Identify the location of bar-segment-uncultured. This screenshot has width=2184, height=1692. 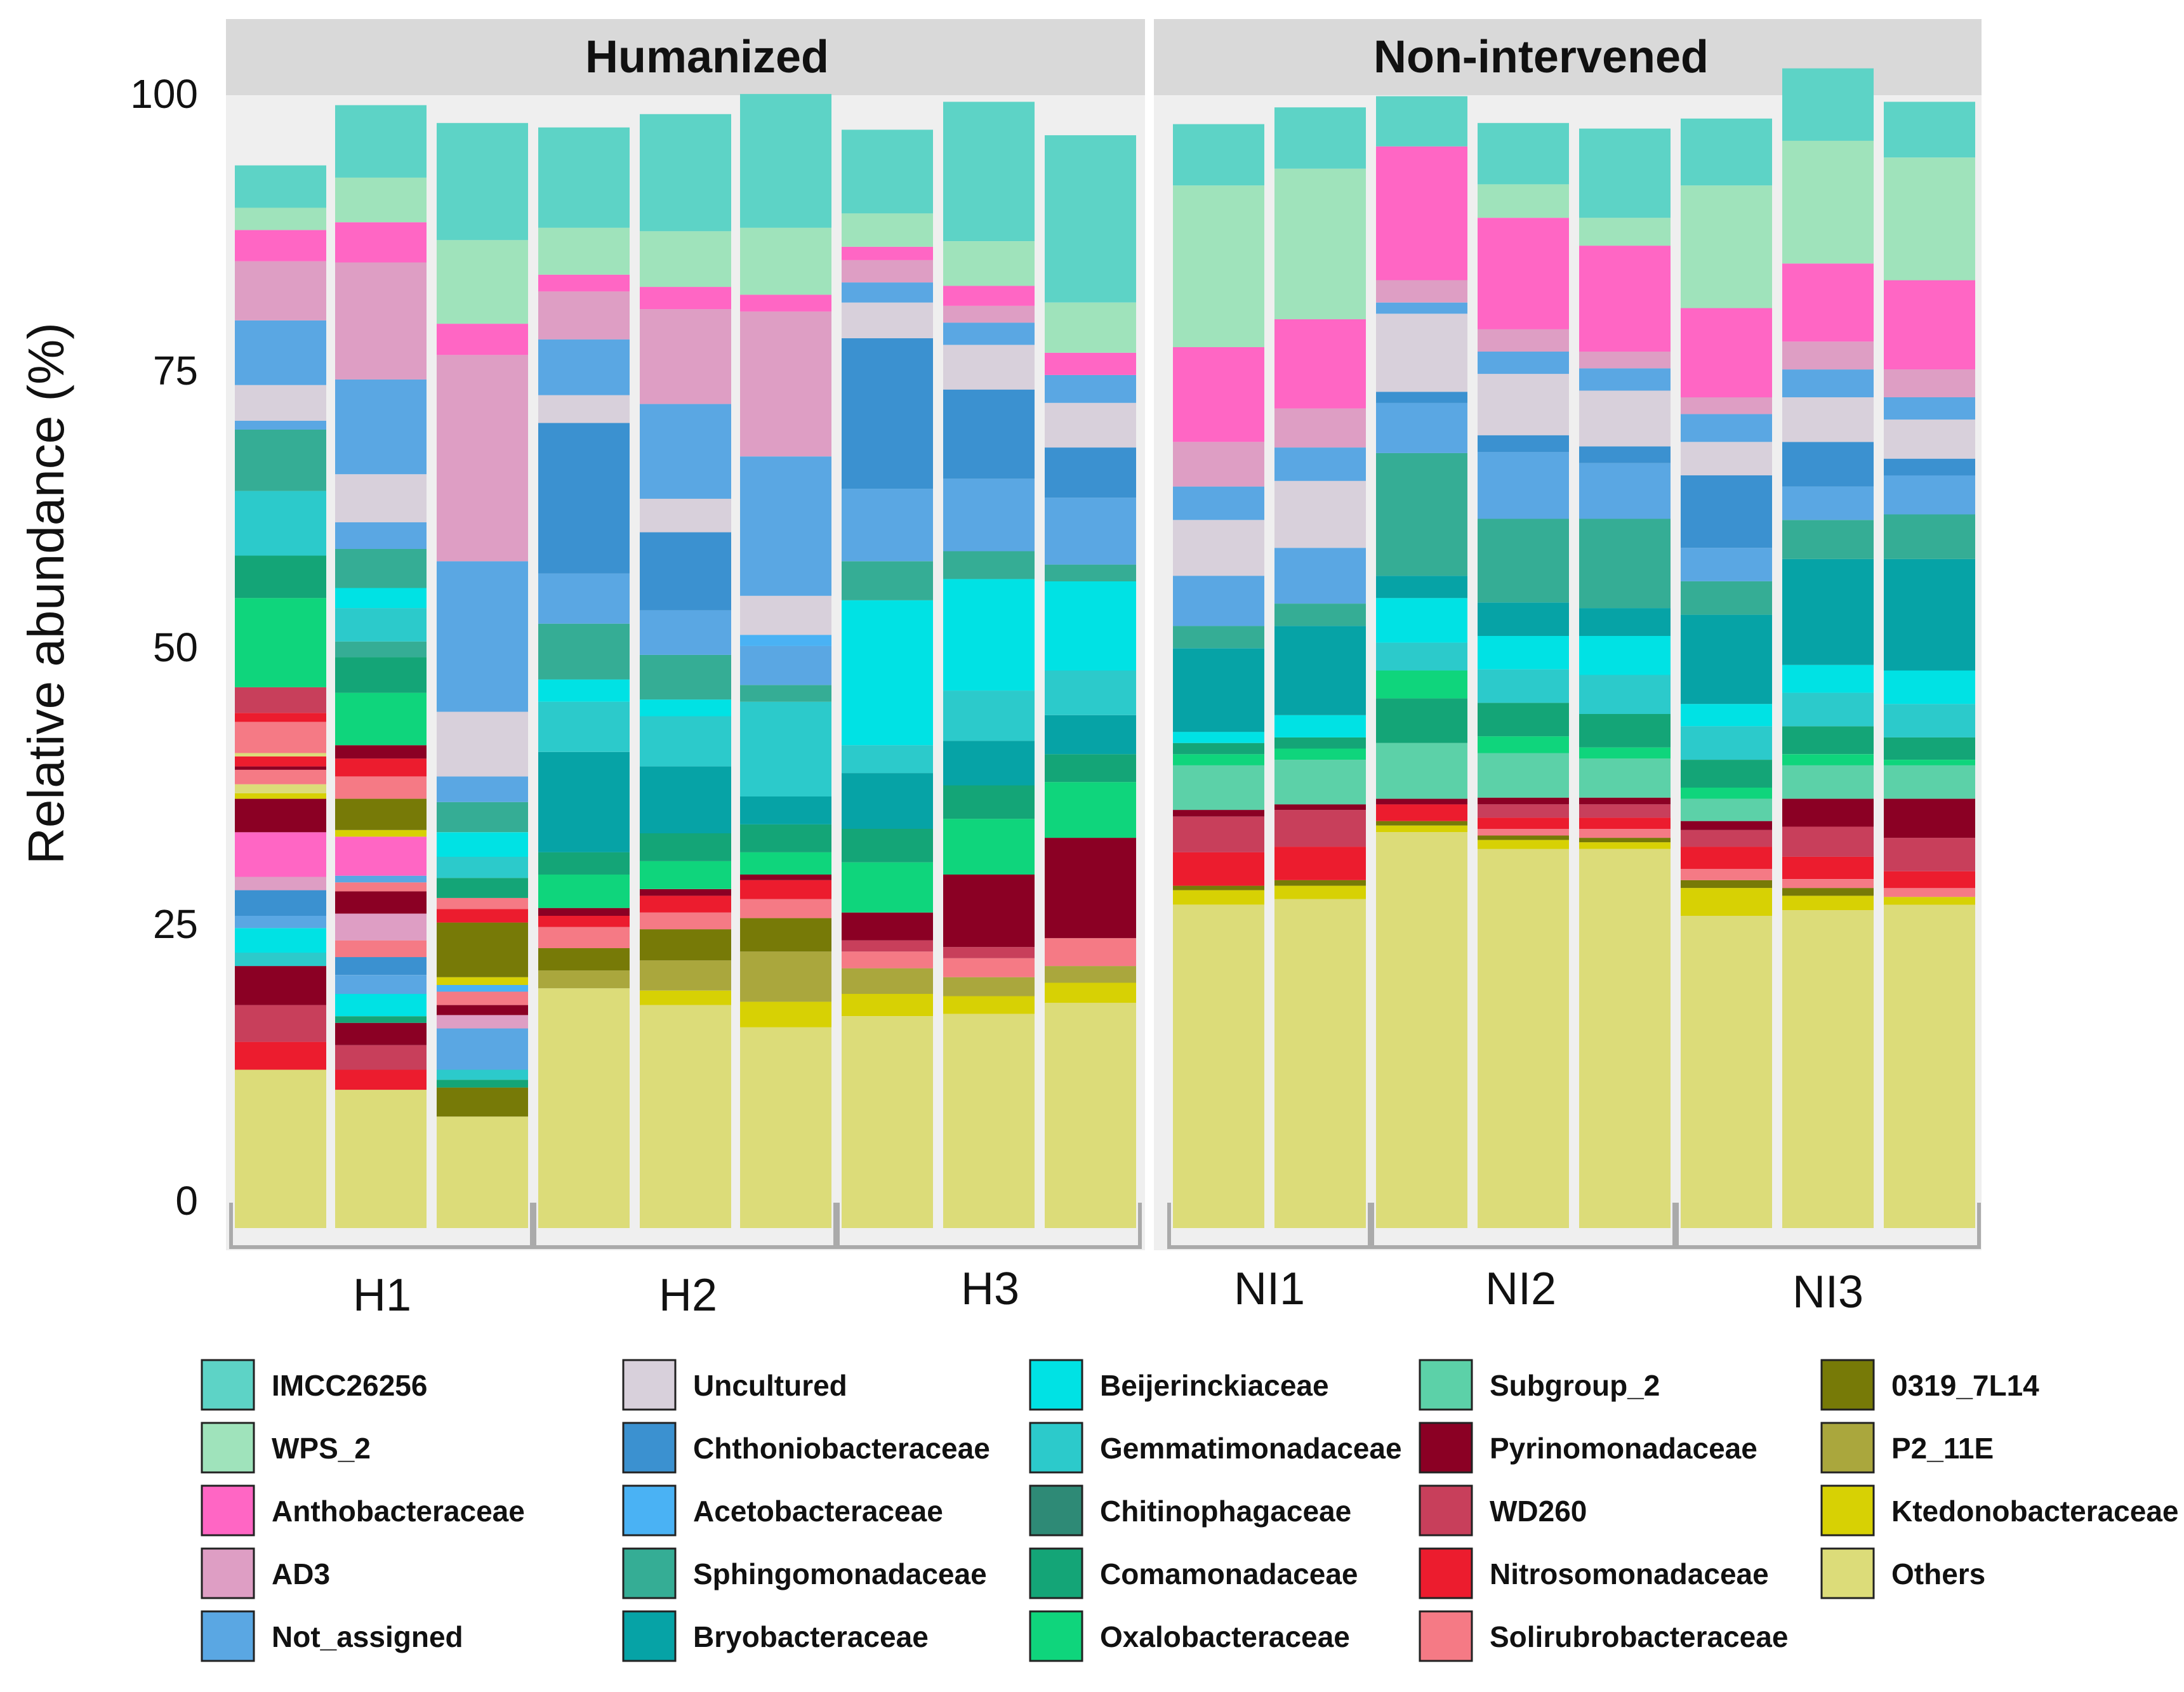
(685, 515).